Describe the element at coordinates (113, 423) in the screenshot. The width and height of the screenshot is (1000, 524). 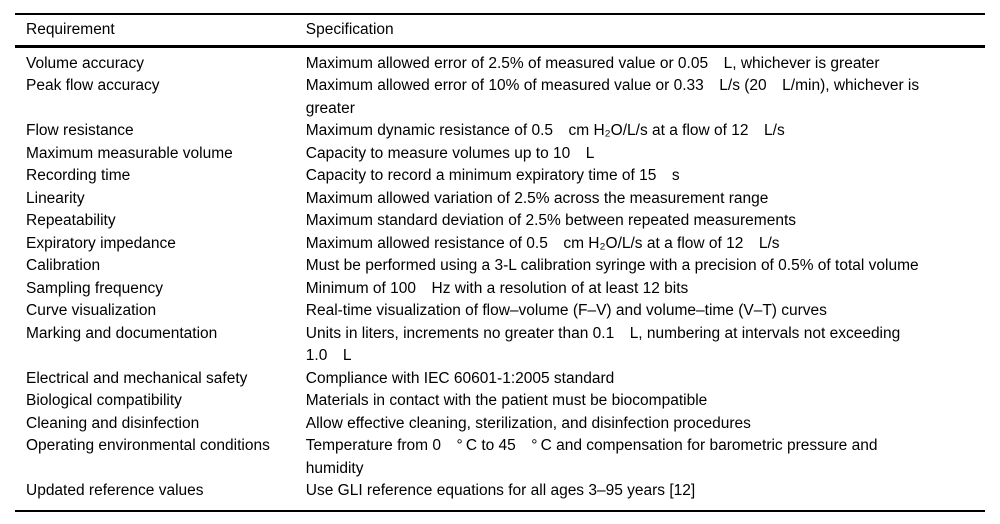
I see `requirement-cell: Cleaning and disinfection` at that location.